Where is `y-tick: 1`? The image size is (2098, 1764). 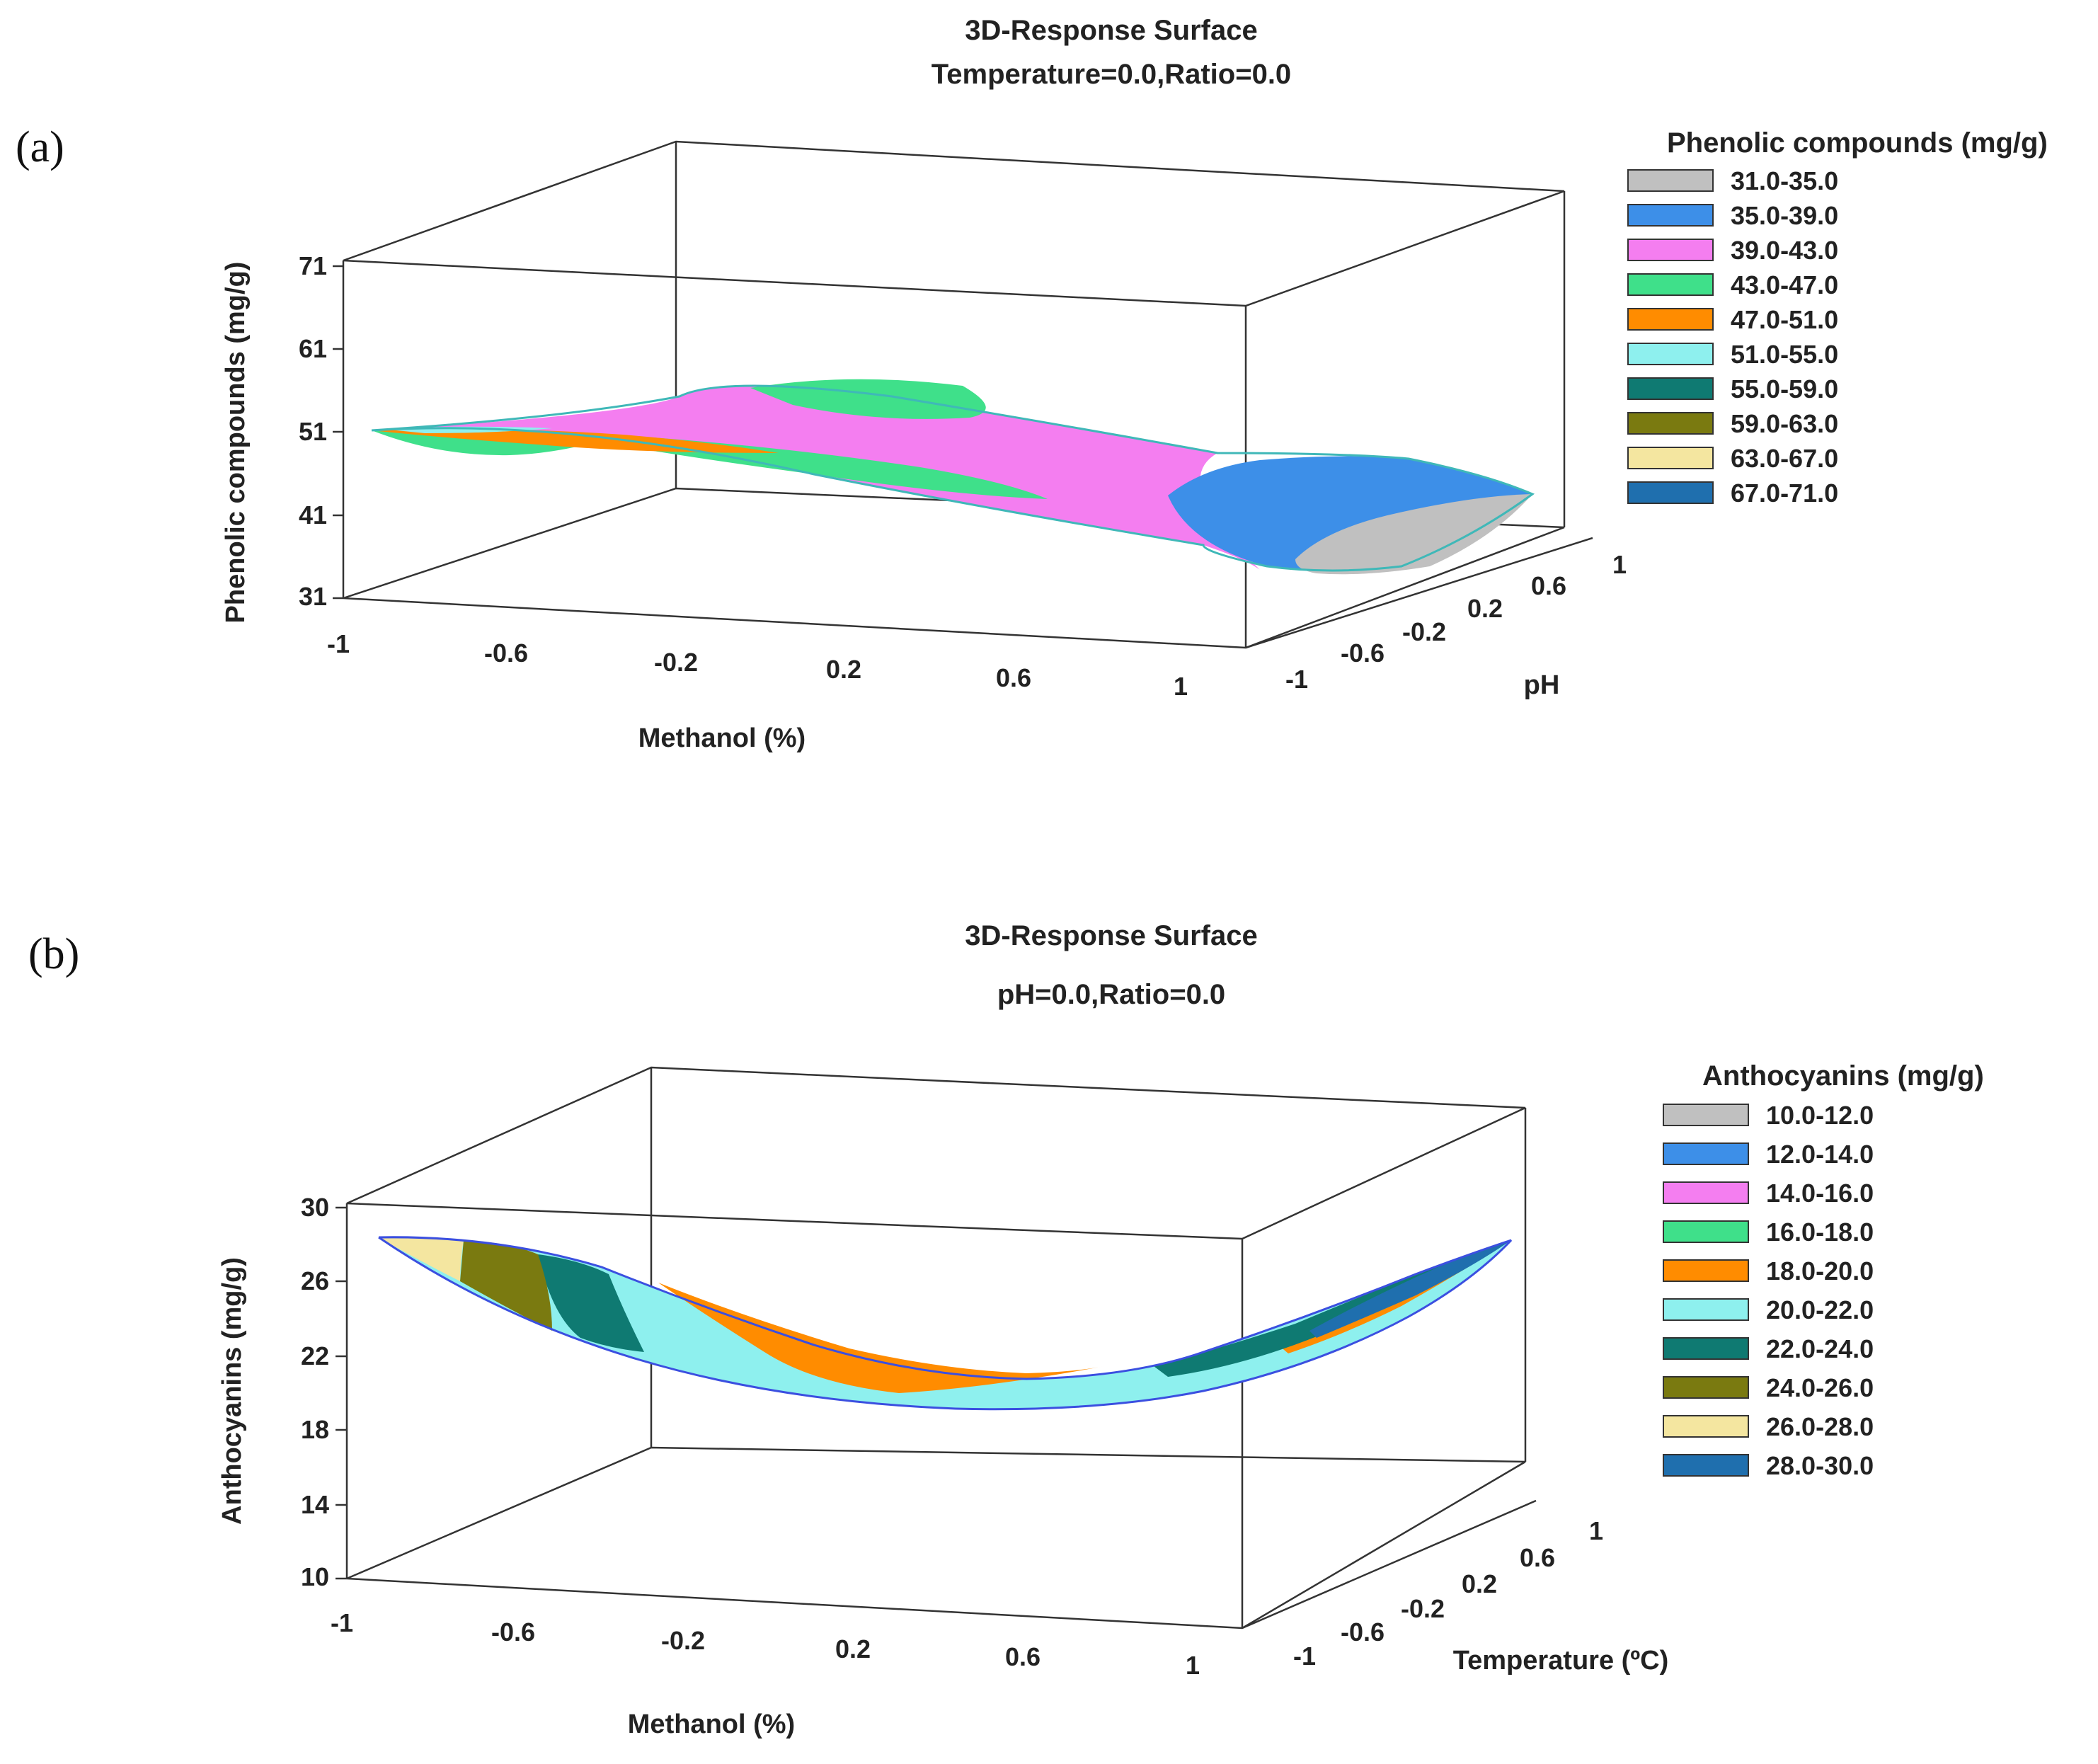 y-tick: 1 is located at coordinates (1619, 564).